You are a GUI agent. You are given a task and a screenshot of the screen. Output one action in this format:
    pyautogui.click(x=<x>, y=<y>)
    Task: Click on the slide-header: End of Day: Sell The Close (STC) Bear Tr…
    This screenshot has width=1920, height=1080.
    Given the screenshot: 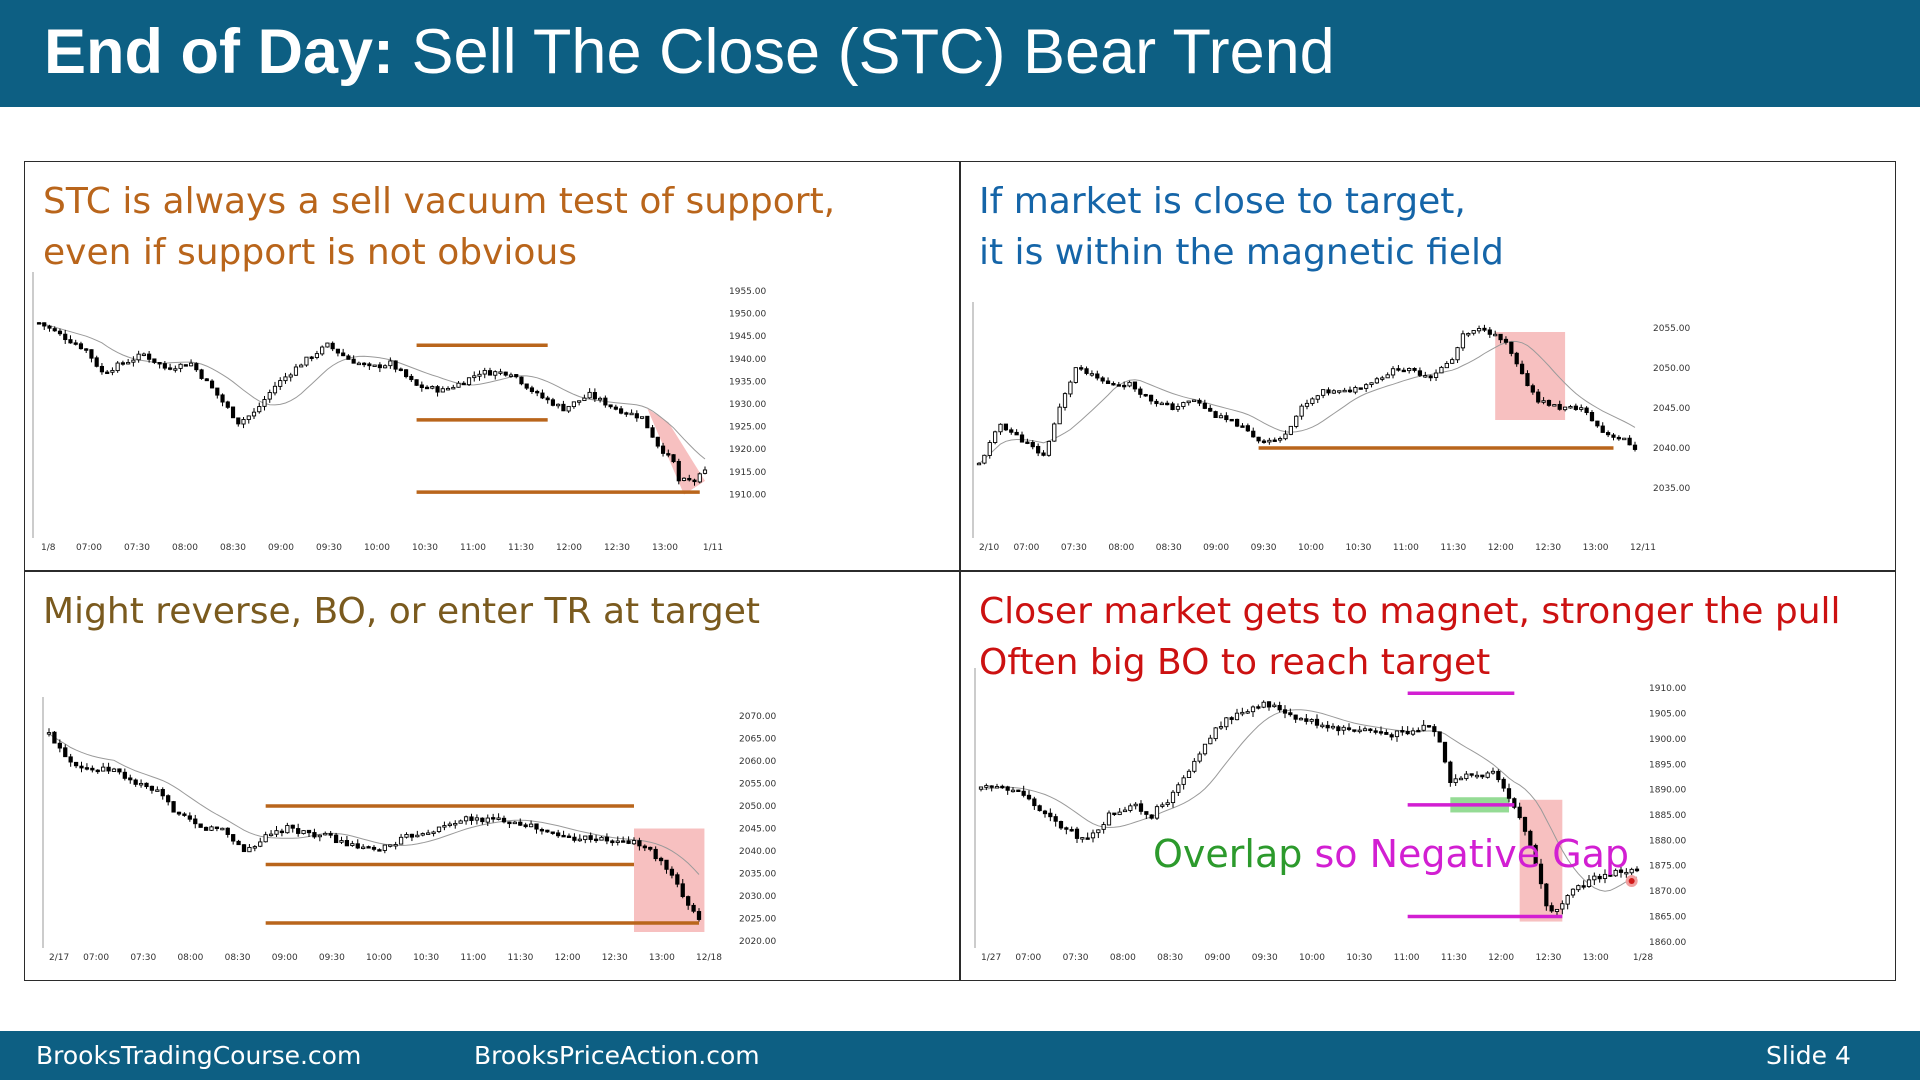 What is the action you would take?
    pyautogui.click(x=960, y=53)
    